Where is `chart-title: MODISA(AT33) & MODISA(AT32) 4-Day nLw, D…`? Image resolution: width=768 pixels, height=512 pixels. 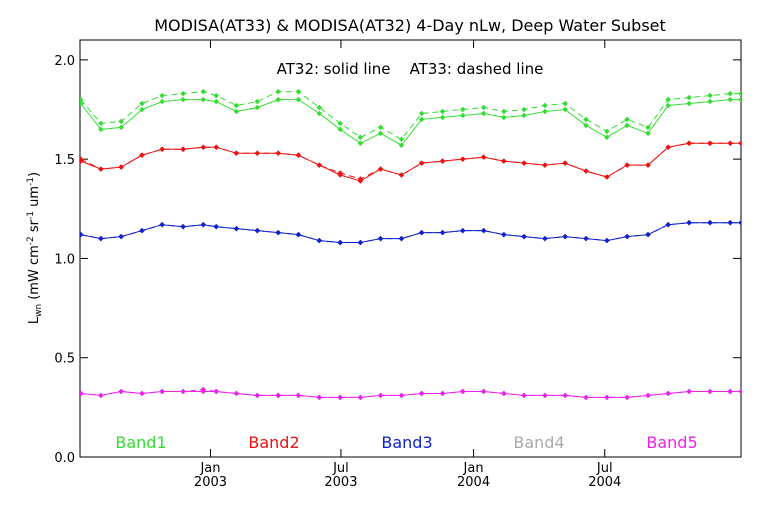 chart-title: MODISA(AT33) & MODISA(AT32) 4-Day nLw, D… is located at coordinates (410, 25).